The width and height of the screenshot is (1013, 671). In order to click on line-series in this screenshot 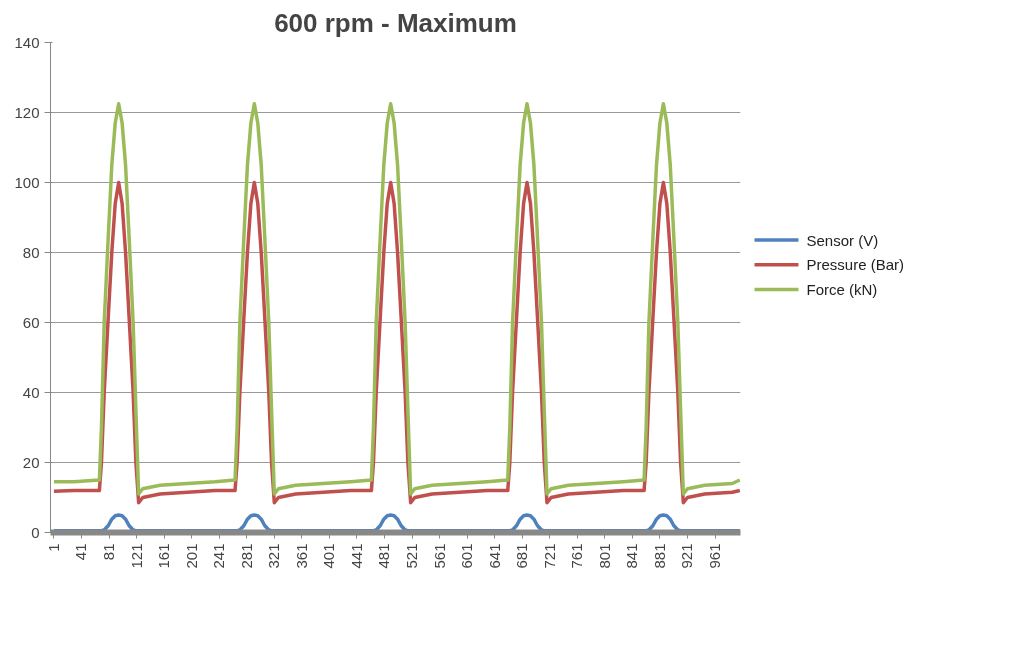, I will do `click(396, 523)`.